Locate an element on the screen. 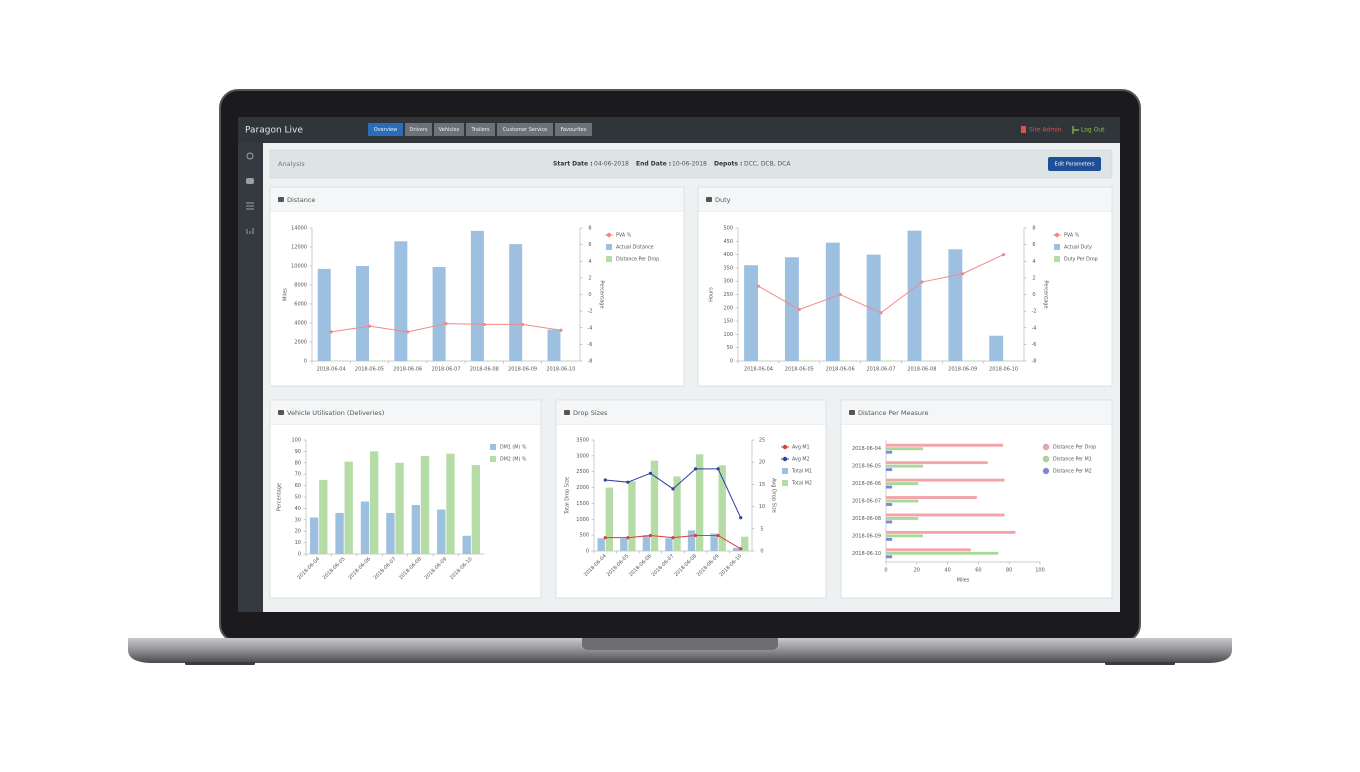  y-tick-label: 2018-06-10 is located at coordinates (866, 554).